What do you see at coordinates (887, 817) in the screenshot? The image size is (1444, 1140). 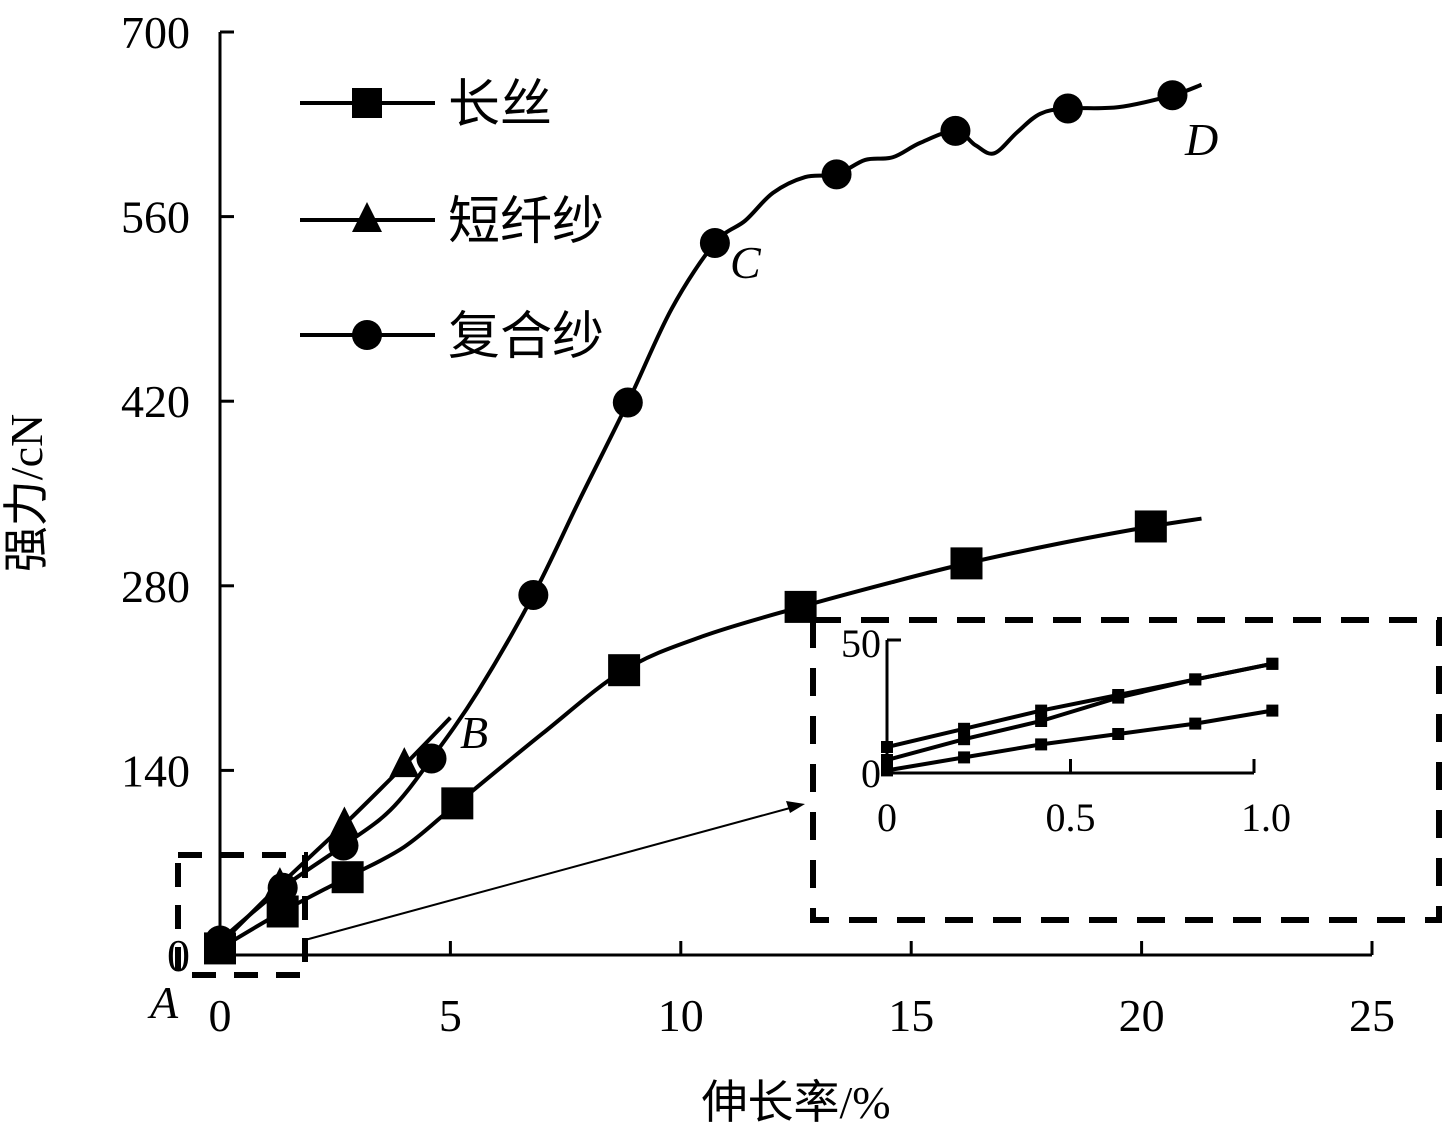 I see `inset-x-tick-label: 0` at bounding box center [887, 817].